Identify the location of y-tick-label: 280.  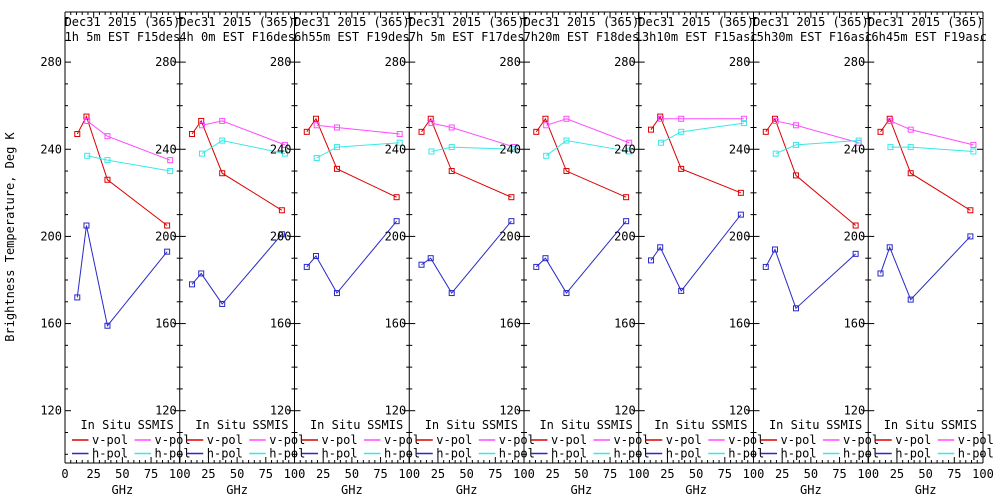
(855, 62).